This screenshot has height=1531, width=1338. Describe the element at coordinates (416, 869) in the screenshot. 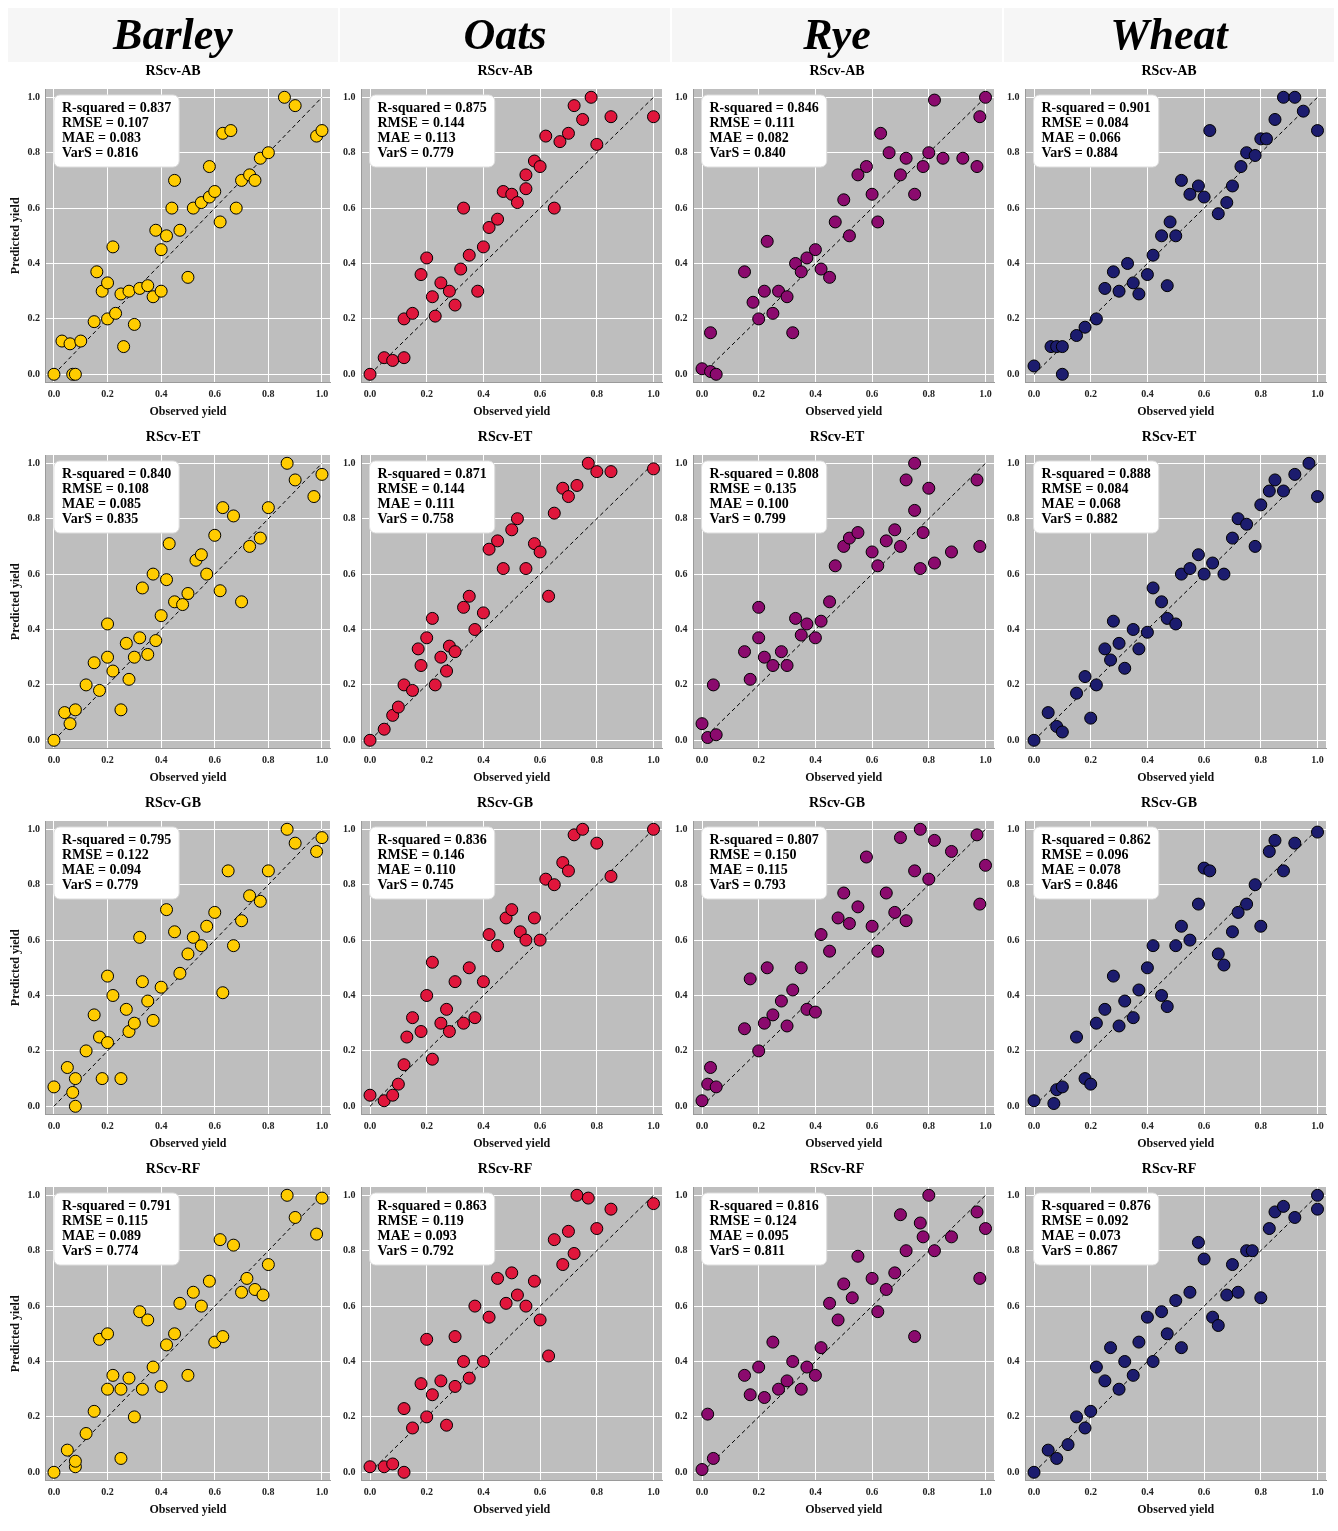

I see `annotation: MAE = 0.110` at that location.